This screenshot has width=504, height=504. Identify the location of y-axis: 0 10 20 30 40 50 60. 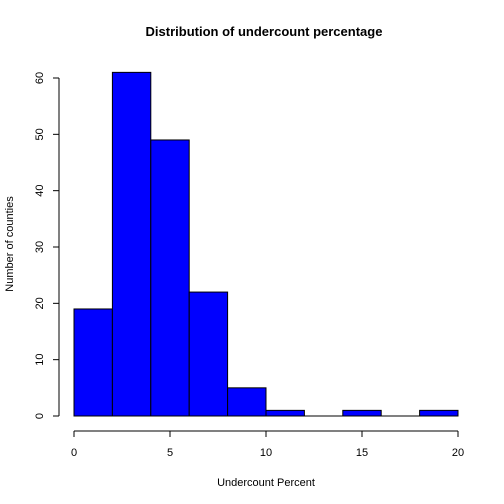
(47, 245).